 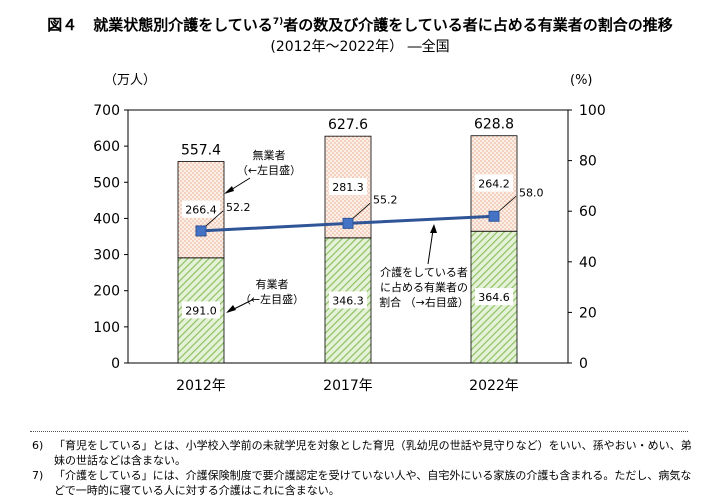 I want to click on left-axis-tick-label: 300, so click(x=106, y=256).